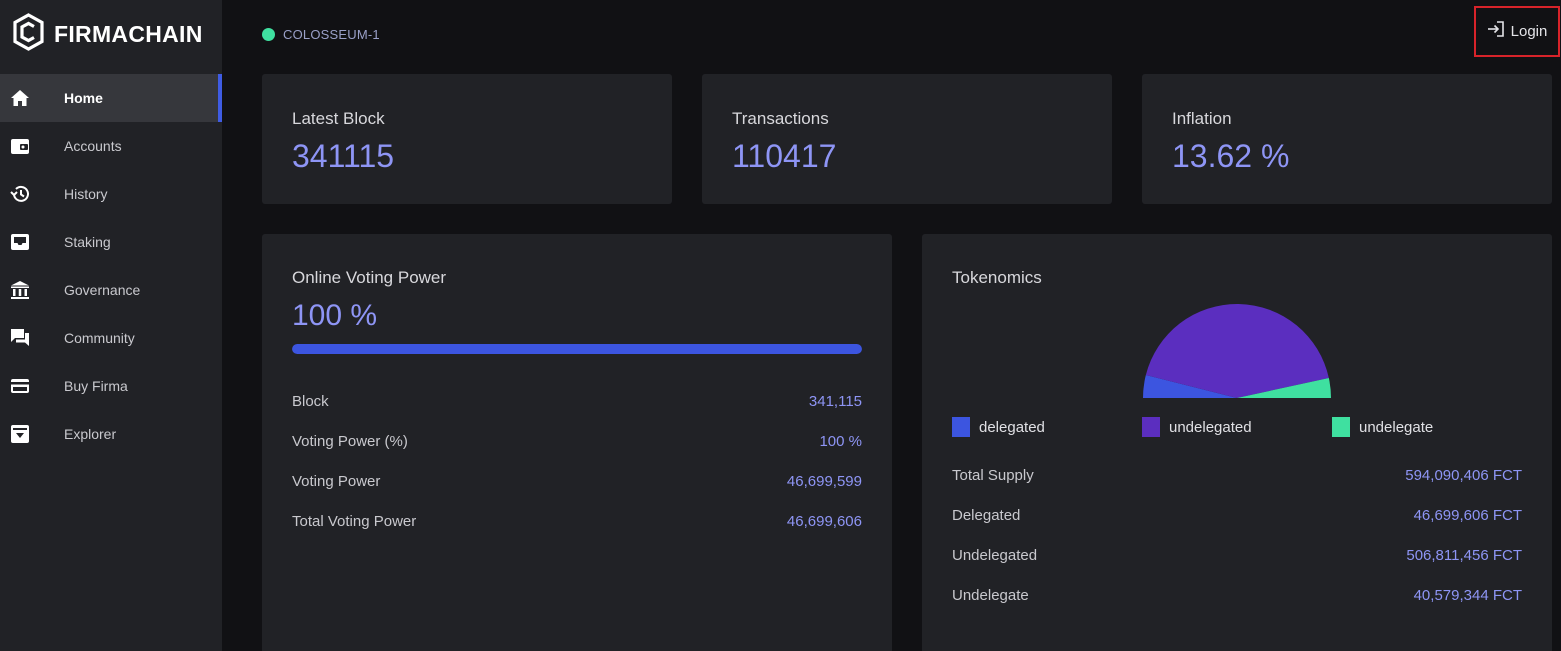 This screenshot has height=651, width=1561. I want to click on tokenomics-row: Delegated 46,699,606 FCT, so click(1237, 515).